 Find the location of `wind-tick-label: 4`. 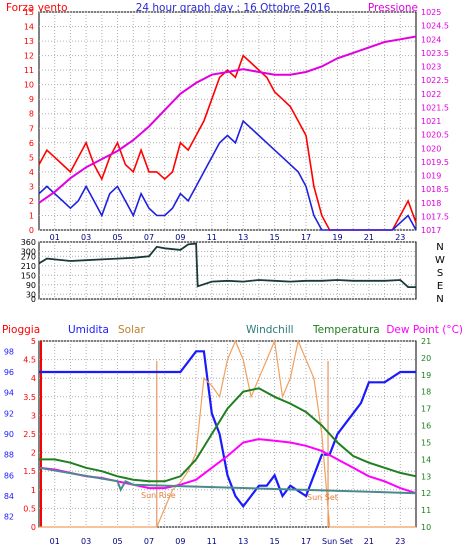

wind-tick-label: 4 is located at coordinates (31, 172).